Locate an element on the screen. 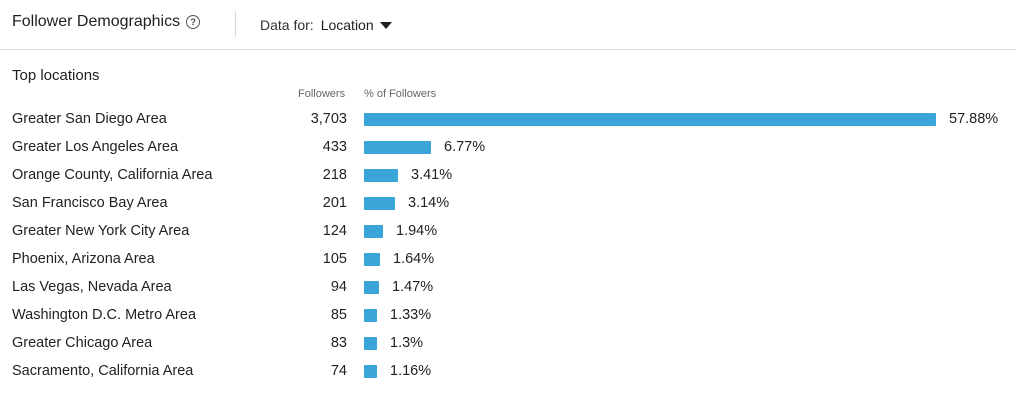 The image size is (1016, 404). location-row: San Francisco Bay Area 201 3.14% is located at coordinates (508, 208).